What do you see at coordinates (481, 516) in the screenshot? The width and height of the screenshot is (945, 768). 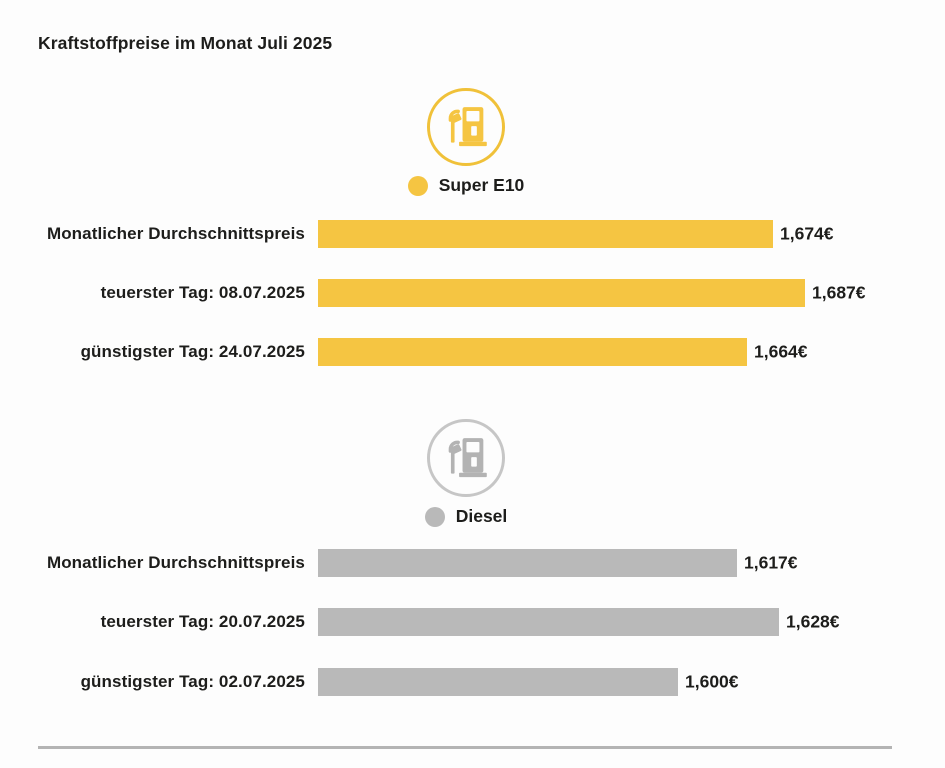 I see `legend-label-diesel: Diesel` at bounding box center [481, 516].